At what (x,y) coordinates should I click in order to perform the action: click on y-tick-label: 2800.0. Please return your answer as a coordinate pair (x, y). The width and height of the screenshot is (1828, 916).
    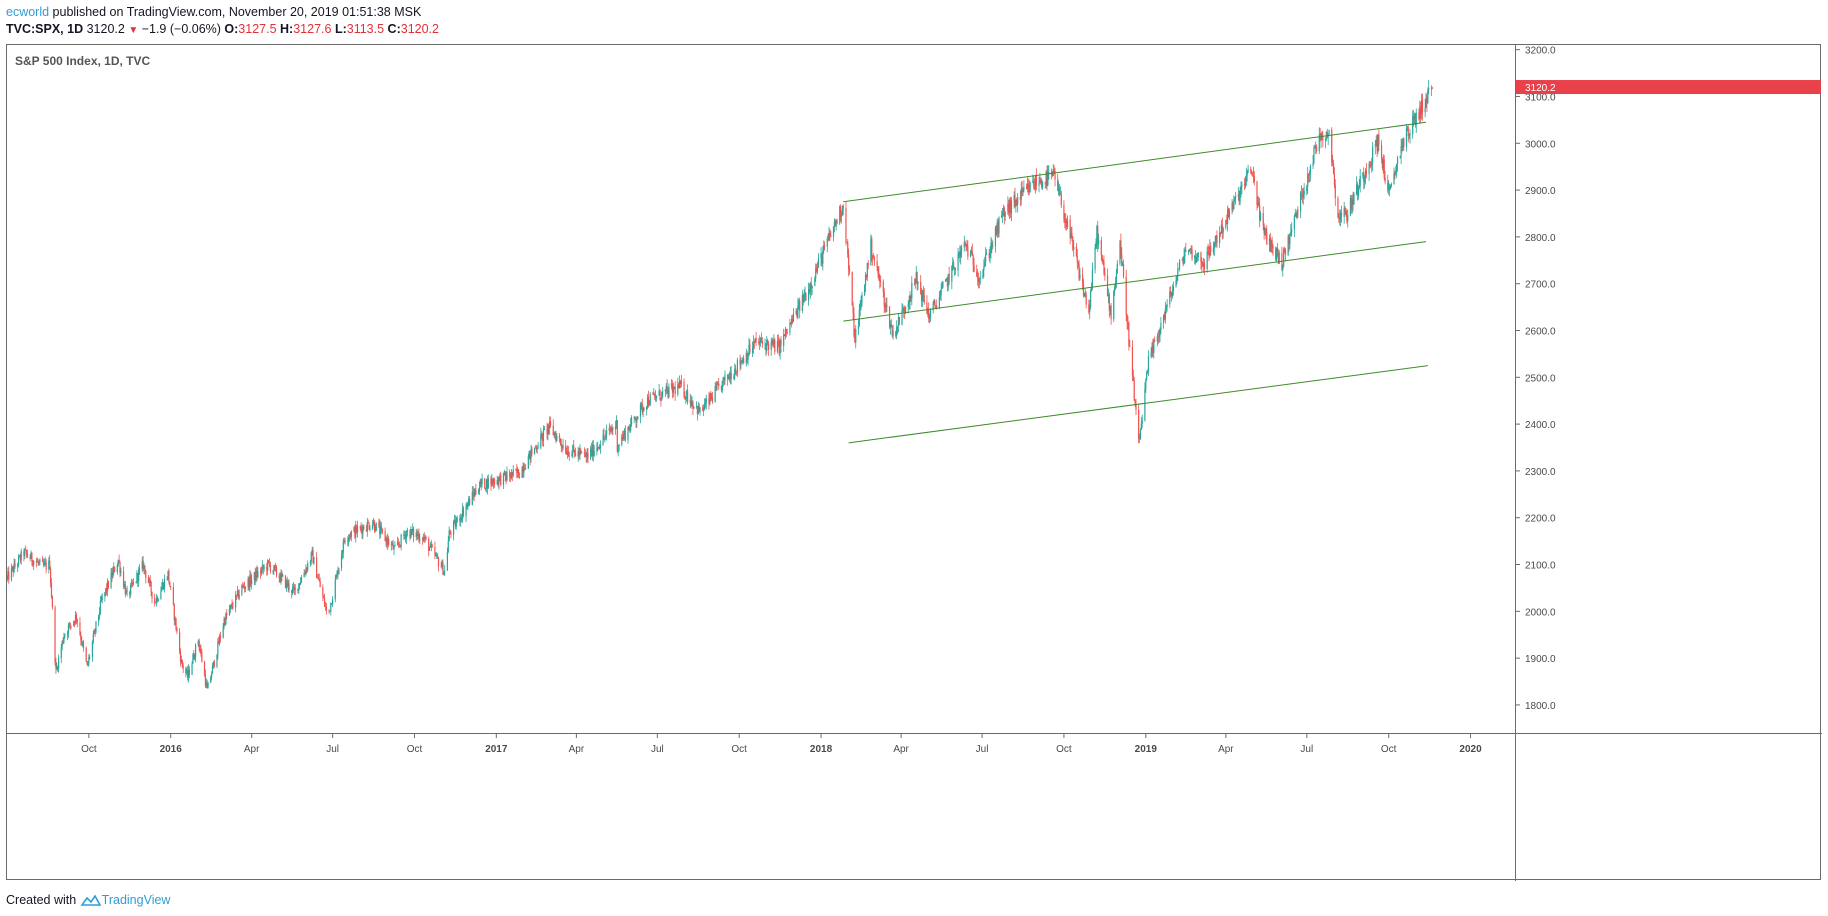
    Looking at the image, I should click on (1540, 238).